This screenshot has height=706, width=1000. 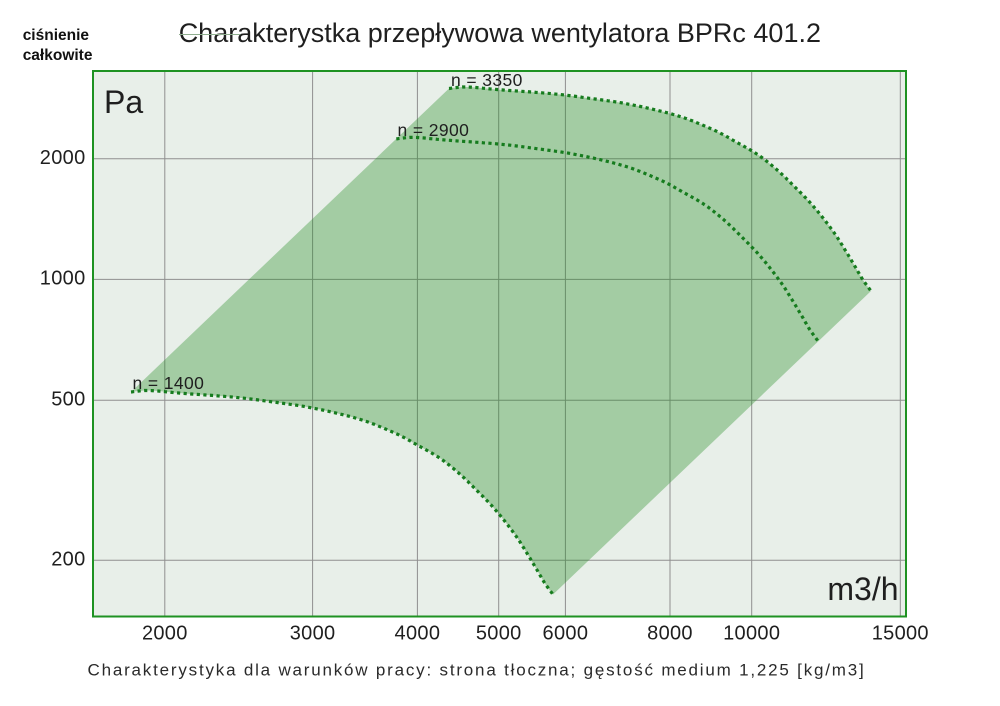 What do you see at coordinates (56, 35) in the screenshot?
I see `svg-text: ciśnienie` at bounding box center [56, 35].